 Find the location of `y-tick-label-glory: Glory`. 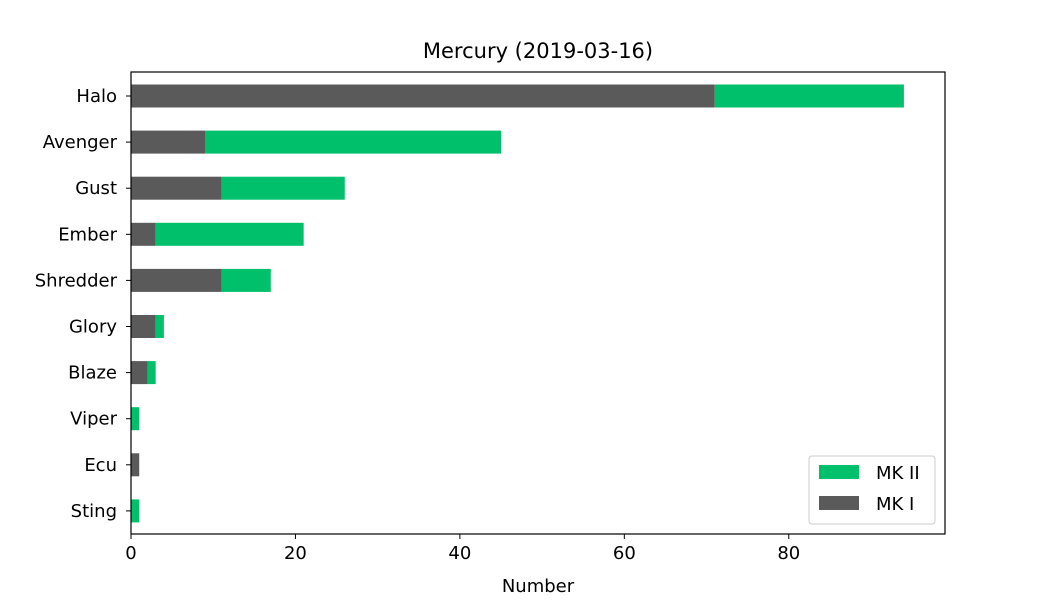

y-tick-label-glory: Glory is located at coordinates (93, 327).